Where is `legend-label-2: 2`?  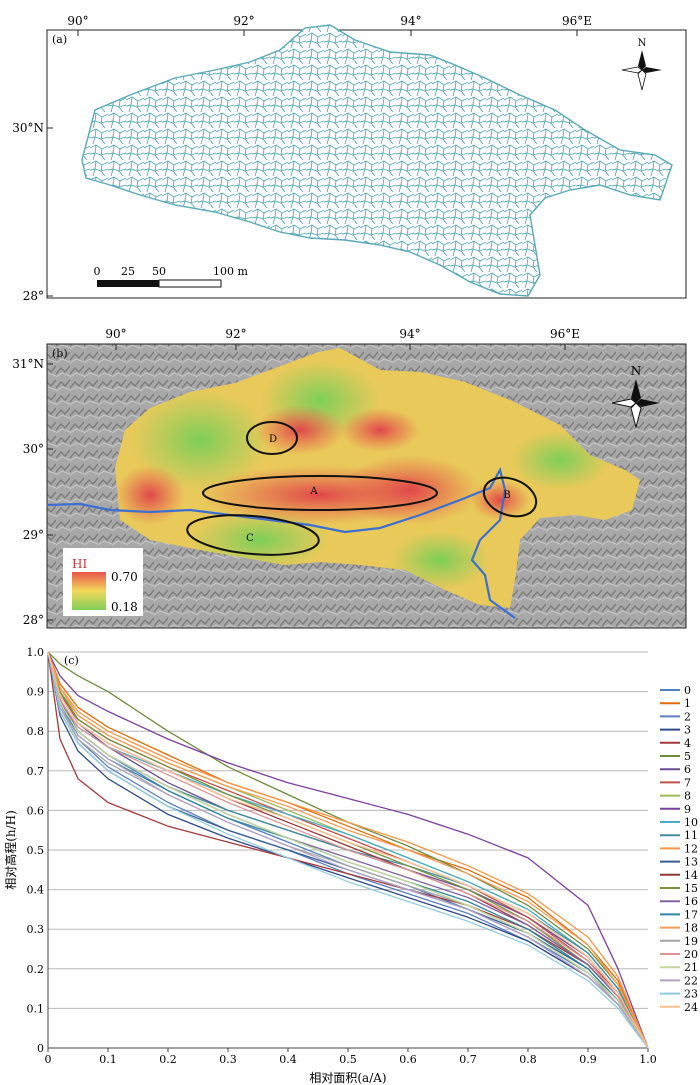 legend-label-2: 2 is located at coordinates (687, 716).